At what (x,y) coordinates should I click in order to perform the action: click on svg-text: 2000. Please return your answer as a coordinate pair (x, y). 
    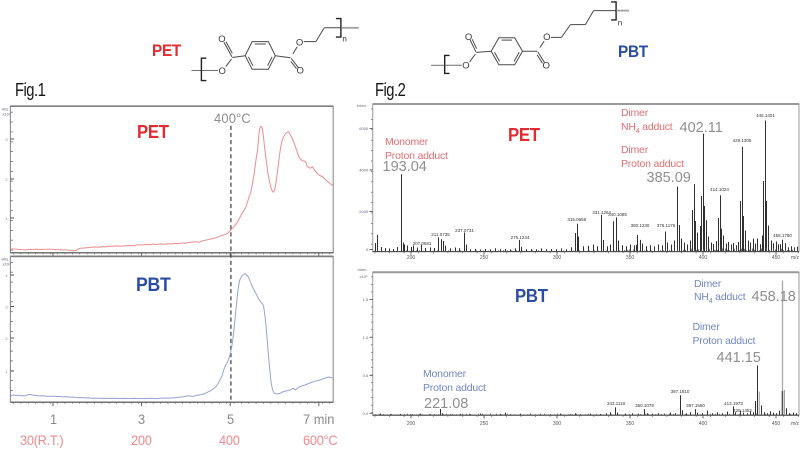
    Looking at the image, I should click on (364, 211).